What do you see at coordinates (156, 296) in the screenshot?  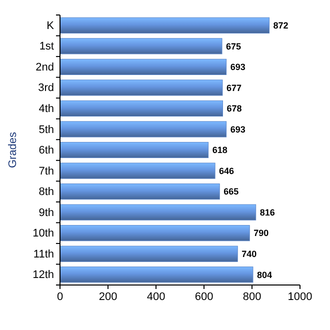 I see `x-tick-label: 400` at bounding box center [156, 296].